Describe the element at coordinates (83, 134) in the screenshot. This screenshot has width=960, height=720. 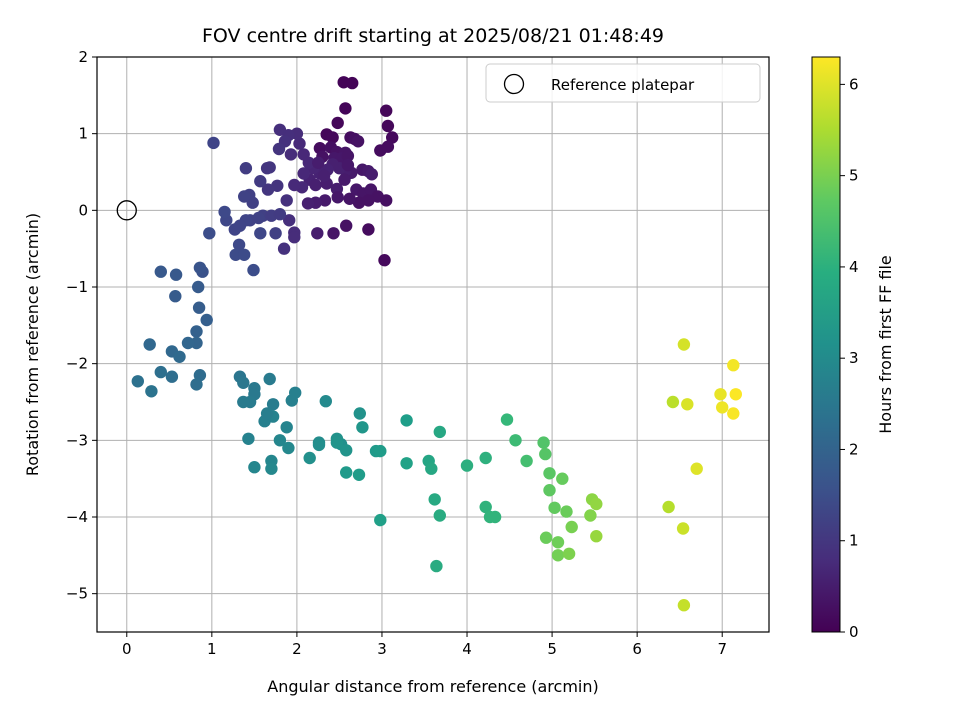
I see `y-tick-label: 1` at that location.